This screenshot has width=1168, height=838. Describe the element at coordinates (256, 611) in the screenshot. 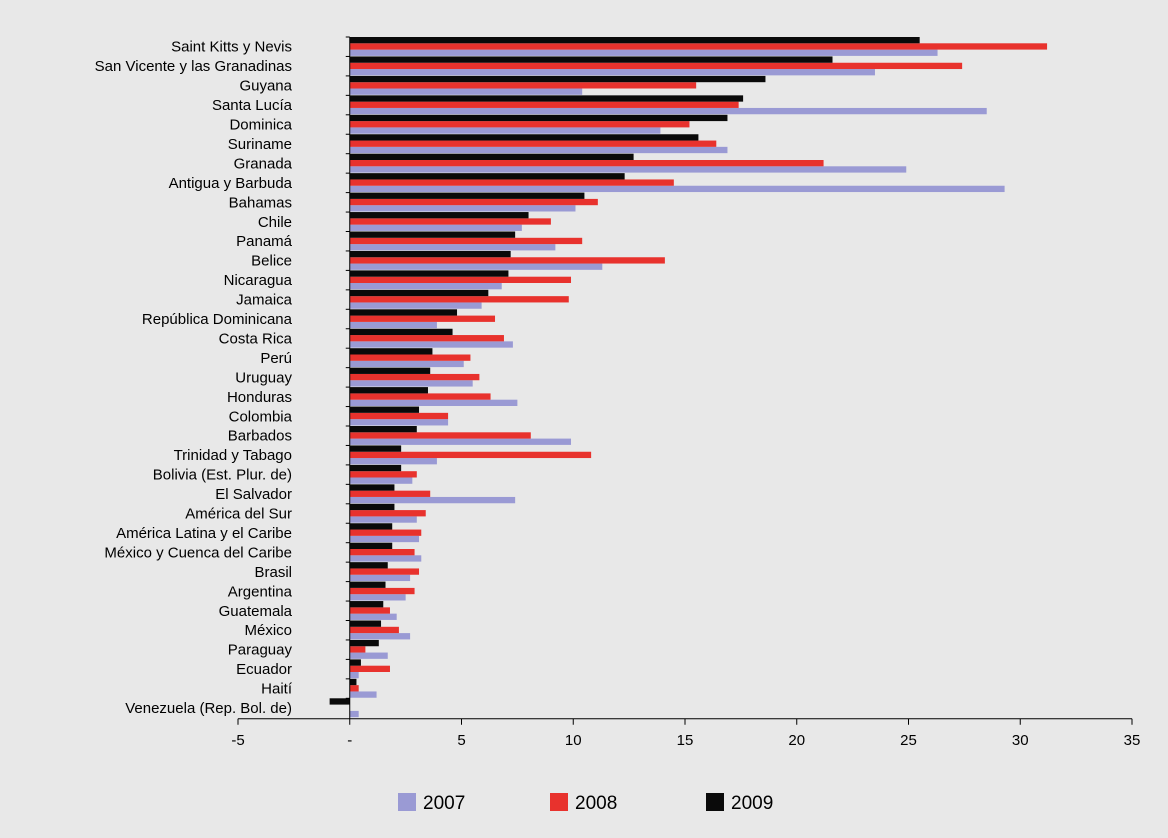

I see `category-label: Guatemala` at that location.